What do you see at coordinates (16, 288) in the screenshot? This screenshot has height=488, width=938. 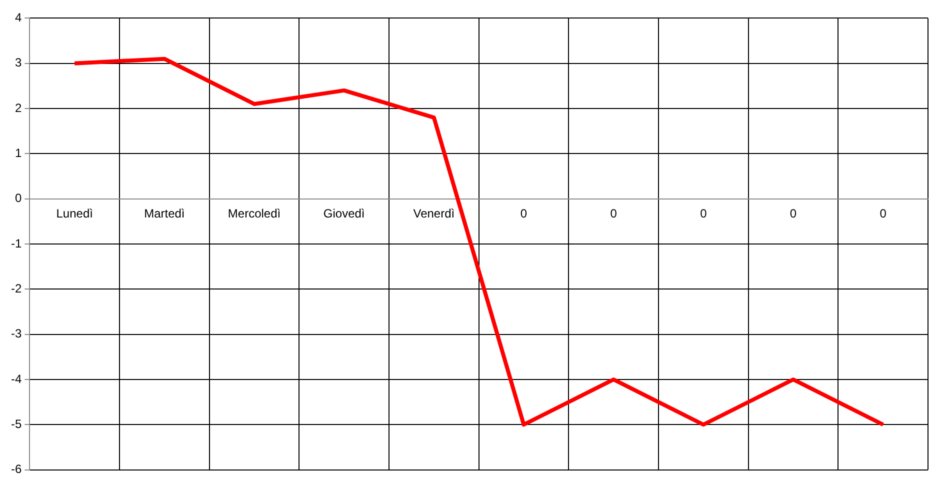 I see `y-tick-label: -2` at bounding box center [16, 288].